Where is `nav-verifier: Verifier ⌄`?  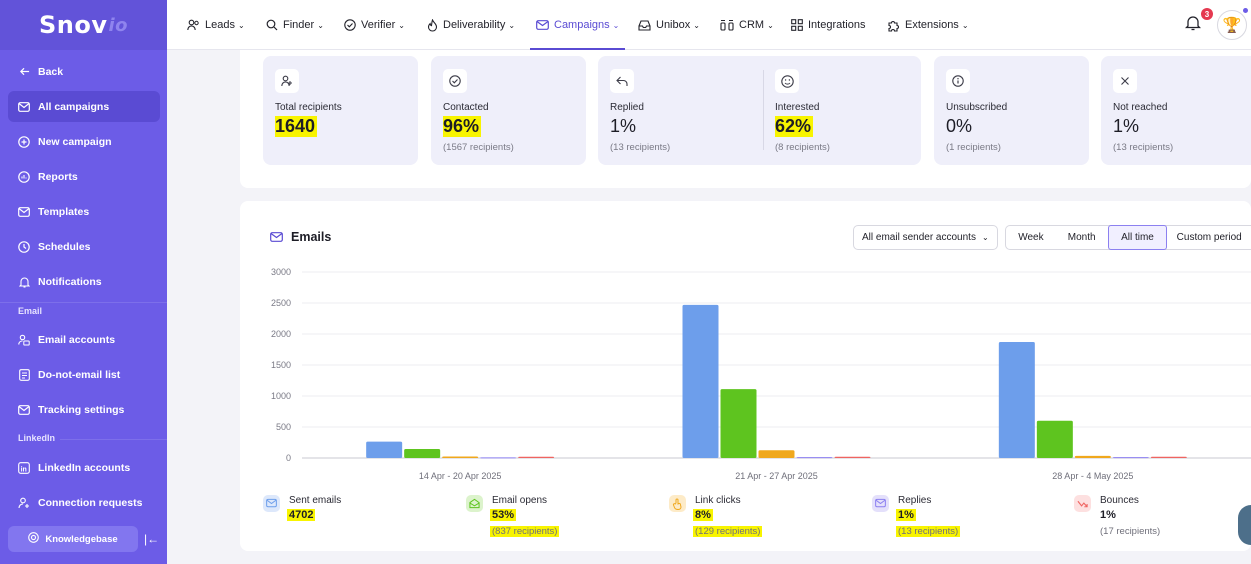
nav-verifier: Verifier ⌄ is located at coordinates (374, 25).